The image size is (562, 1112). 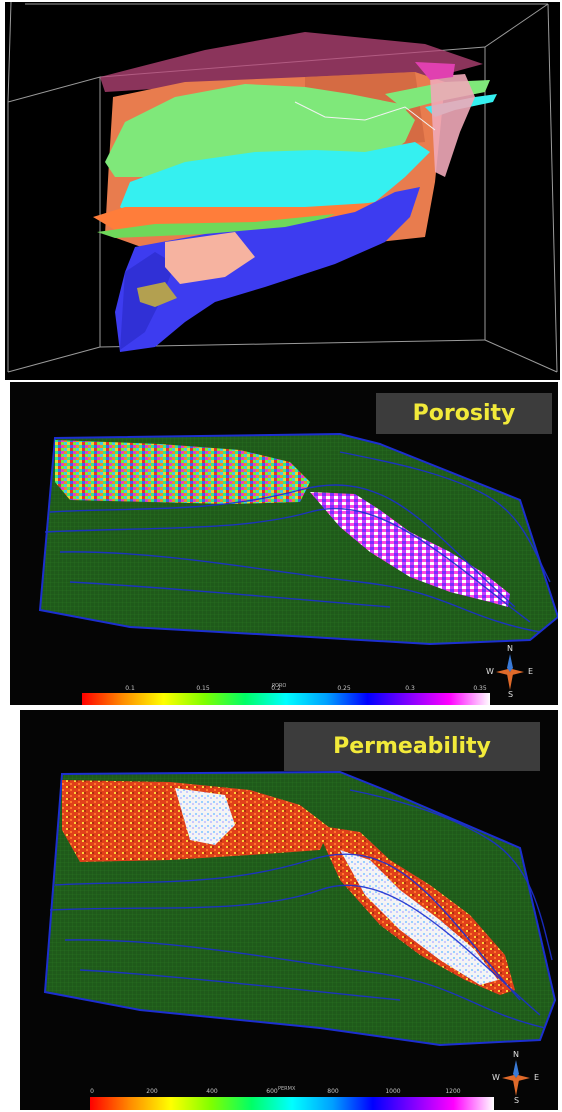 I want to click on porosity-colorbar-label: PORO, so click(x=279, y=686).